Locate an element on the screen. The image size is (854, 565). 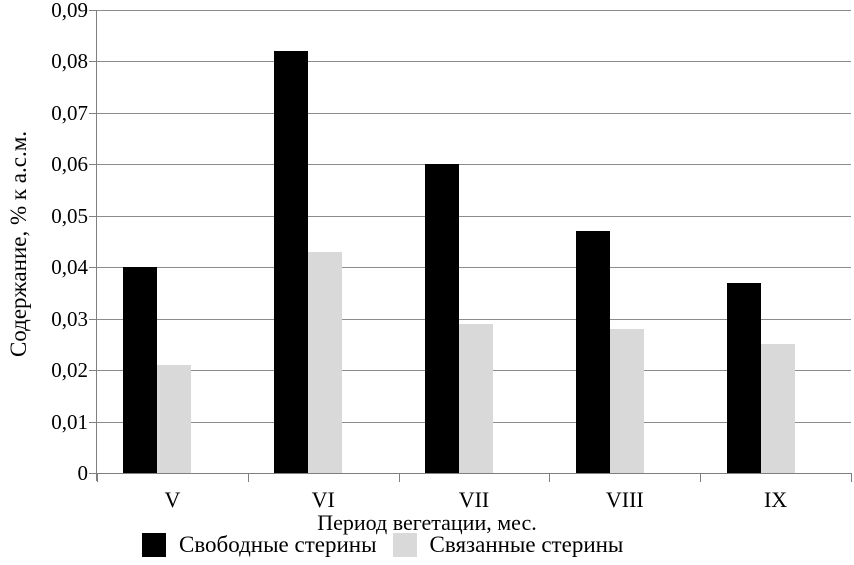
y-tick-label: 0,07 is located at coordinates (69, 112).